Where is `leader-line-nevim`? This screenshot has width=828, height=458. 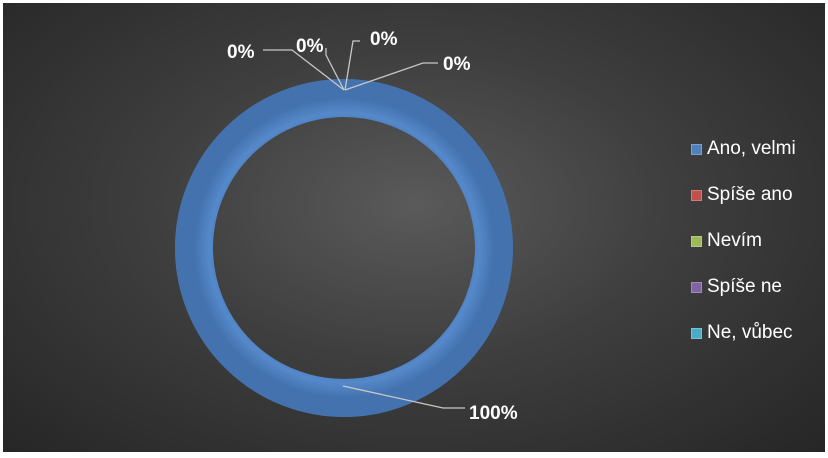 leader-line-nevim is located at coordinates (335, 69).